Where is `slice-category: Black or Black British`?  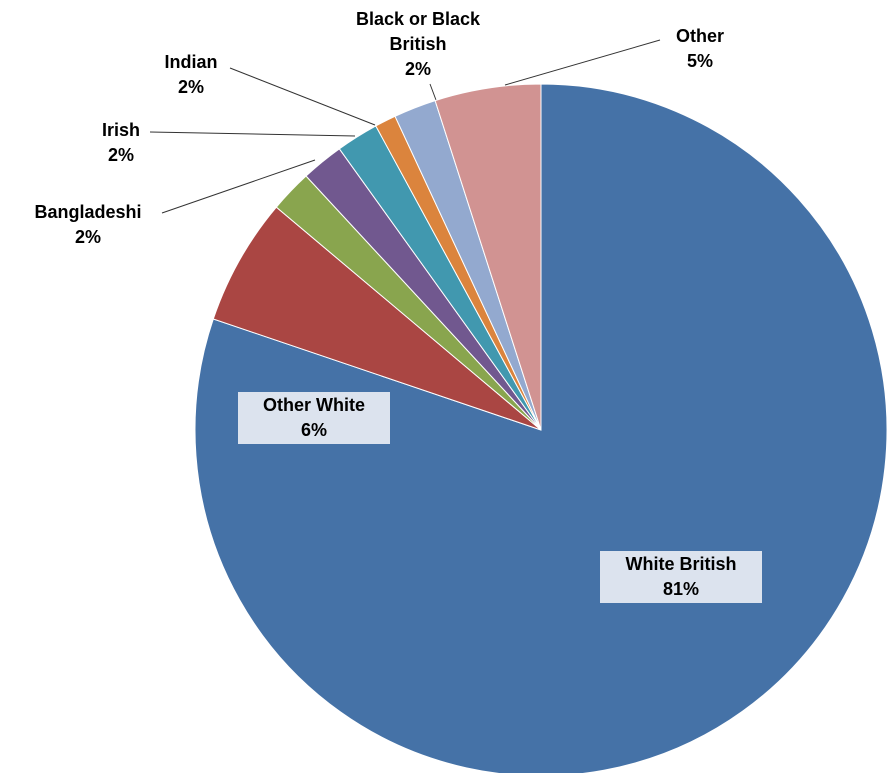
slice-category: Black or Black British is located at coordinates (418, 31).